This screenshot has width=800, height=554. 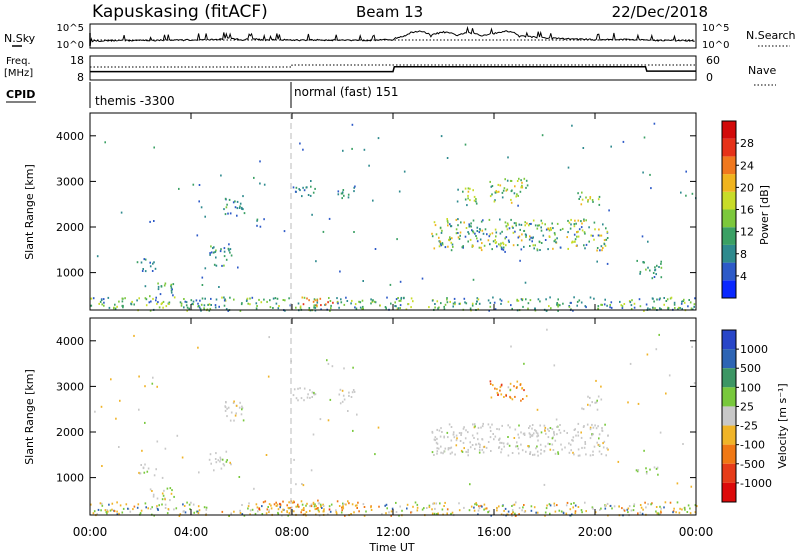 I want to click on freq-nave-panel: Freq. [MHz] 18 8 60 0 Nave, so click(x=390, y=70).